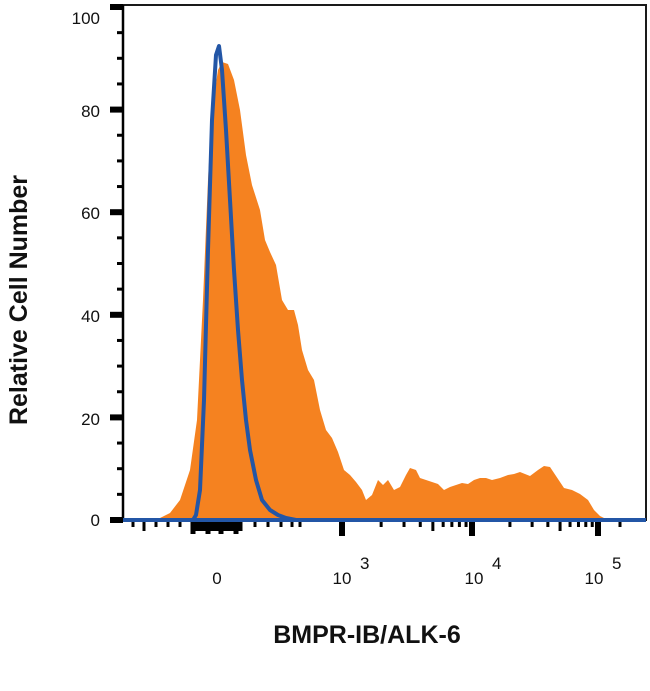 The width and height of the screenshot is (650, 691). I want to click on x-tick-label-1e5-base: 10, so click(594, 578).